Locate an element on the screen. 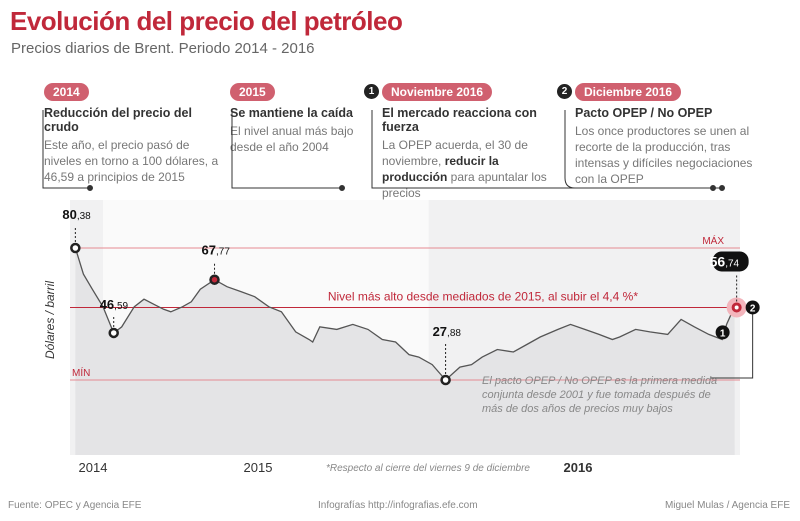  card-tag: 2015 is located at coordinates (252, 92).